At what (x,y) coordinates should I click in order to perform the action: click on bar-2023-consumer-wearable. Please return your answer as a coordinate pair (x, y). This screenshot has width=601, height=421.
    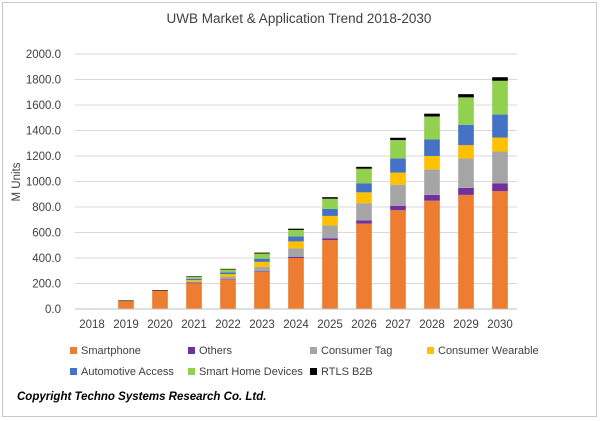
    Looking at the image, I should click on (262, 264).